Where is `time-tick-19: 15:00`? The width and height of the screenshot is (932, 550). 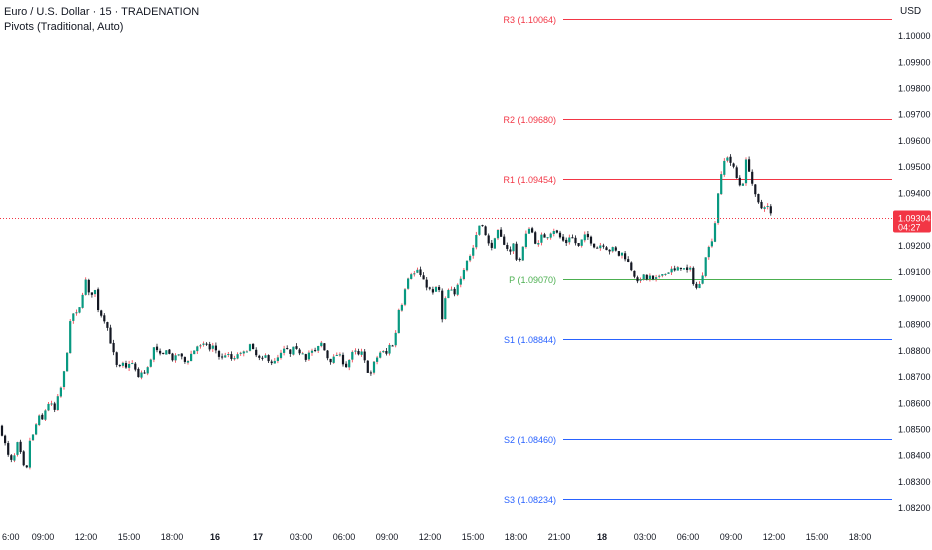 time-tick-19: 15:00 is located at coordinates (817, 537).